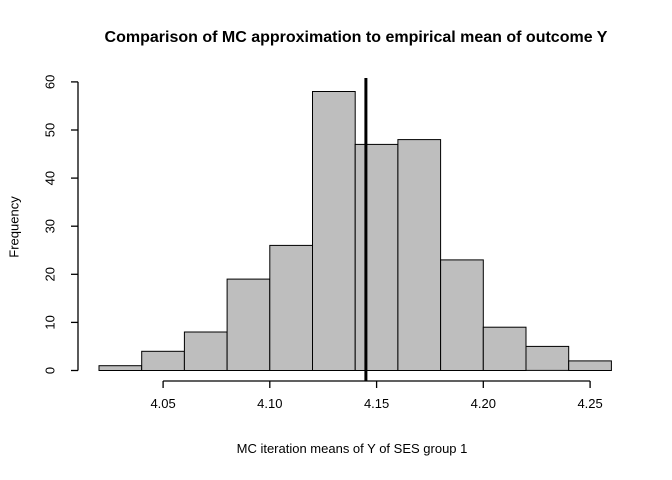 The width and height of the screenshot is (672, 480). What do you see at coordinates (376, 403) in the screenshot?
I see `x-tick-label: 4.15` at bounding box center [376, 403].